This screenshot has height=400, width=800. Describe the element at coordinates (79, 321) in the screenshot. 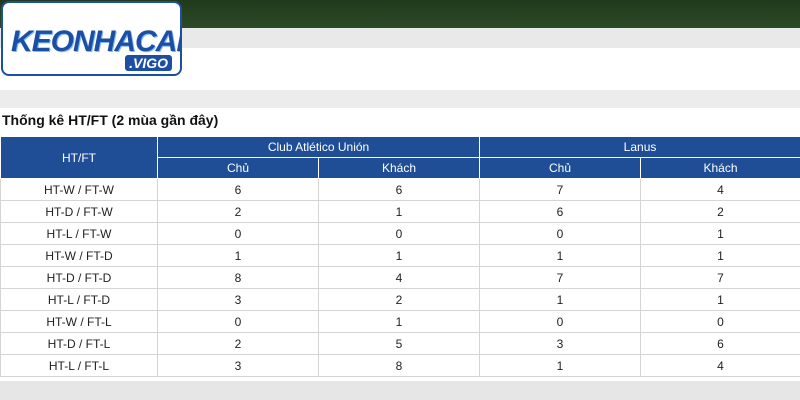

I see `row-label: HT-W / FT-L` at that location.